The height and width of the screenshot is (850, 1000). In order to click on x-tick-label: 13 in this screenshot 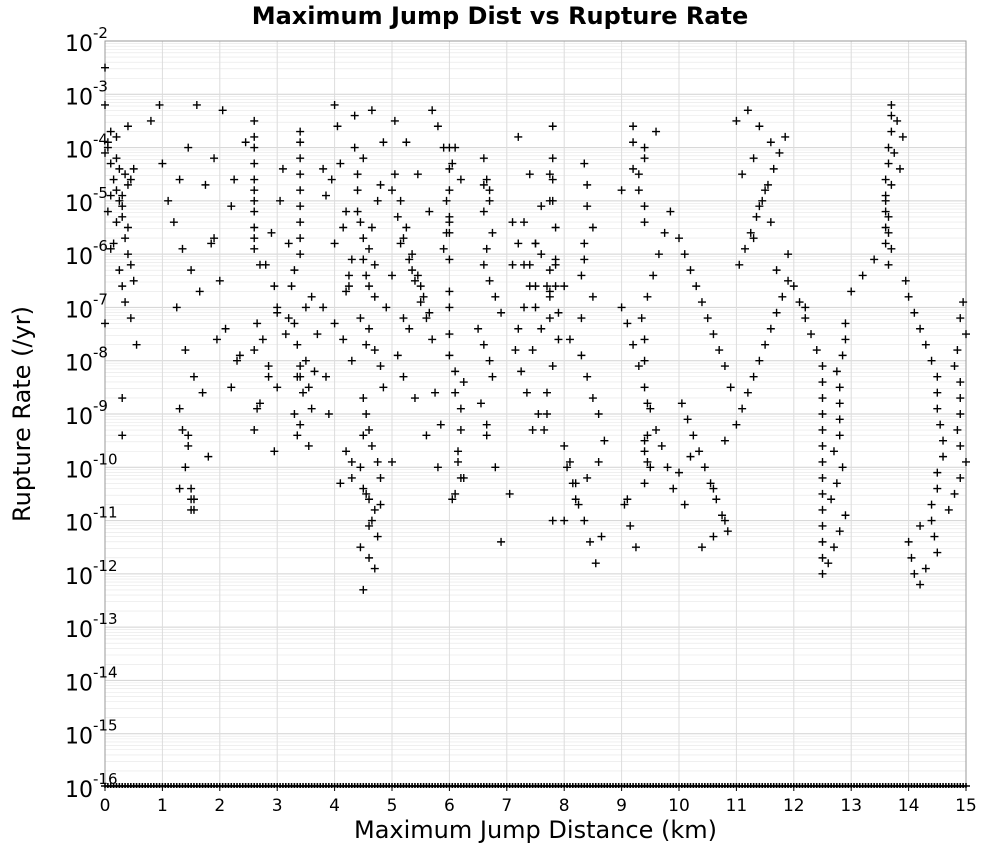, I will do `click(851, 806)`.